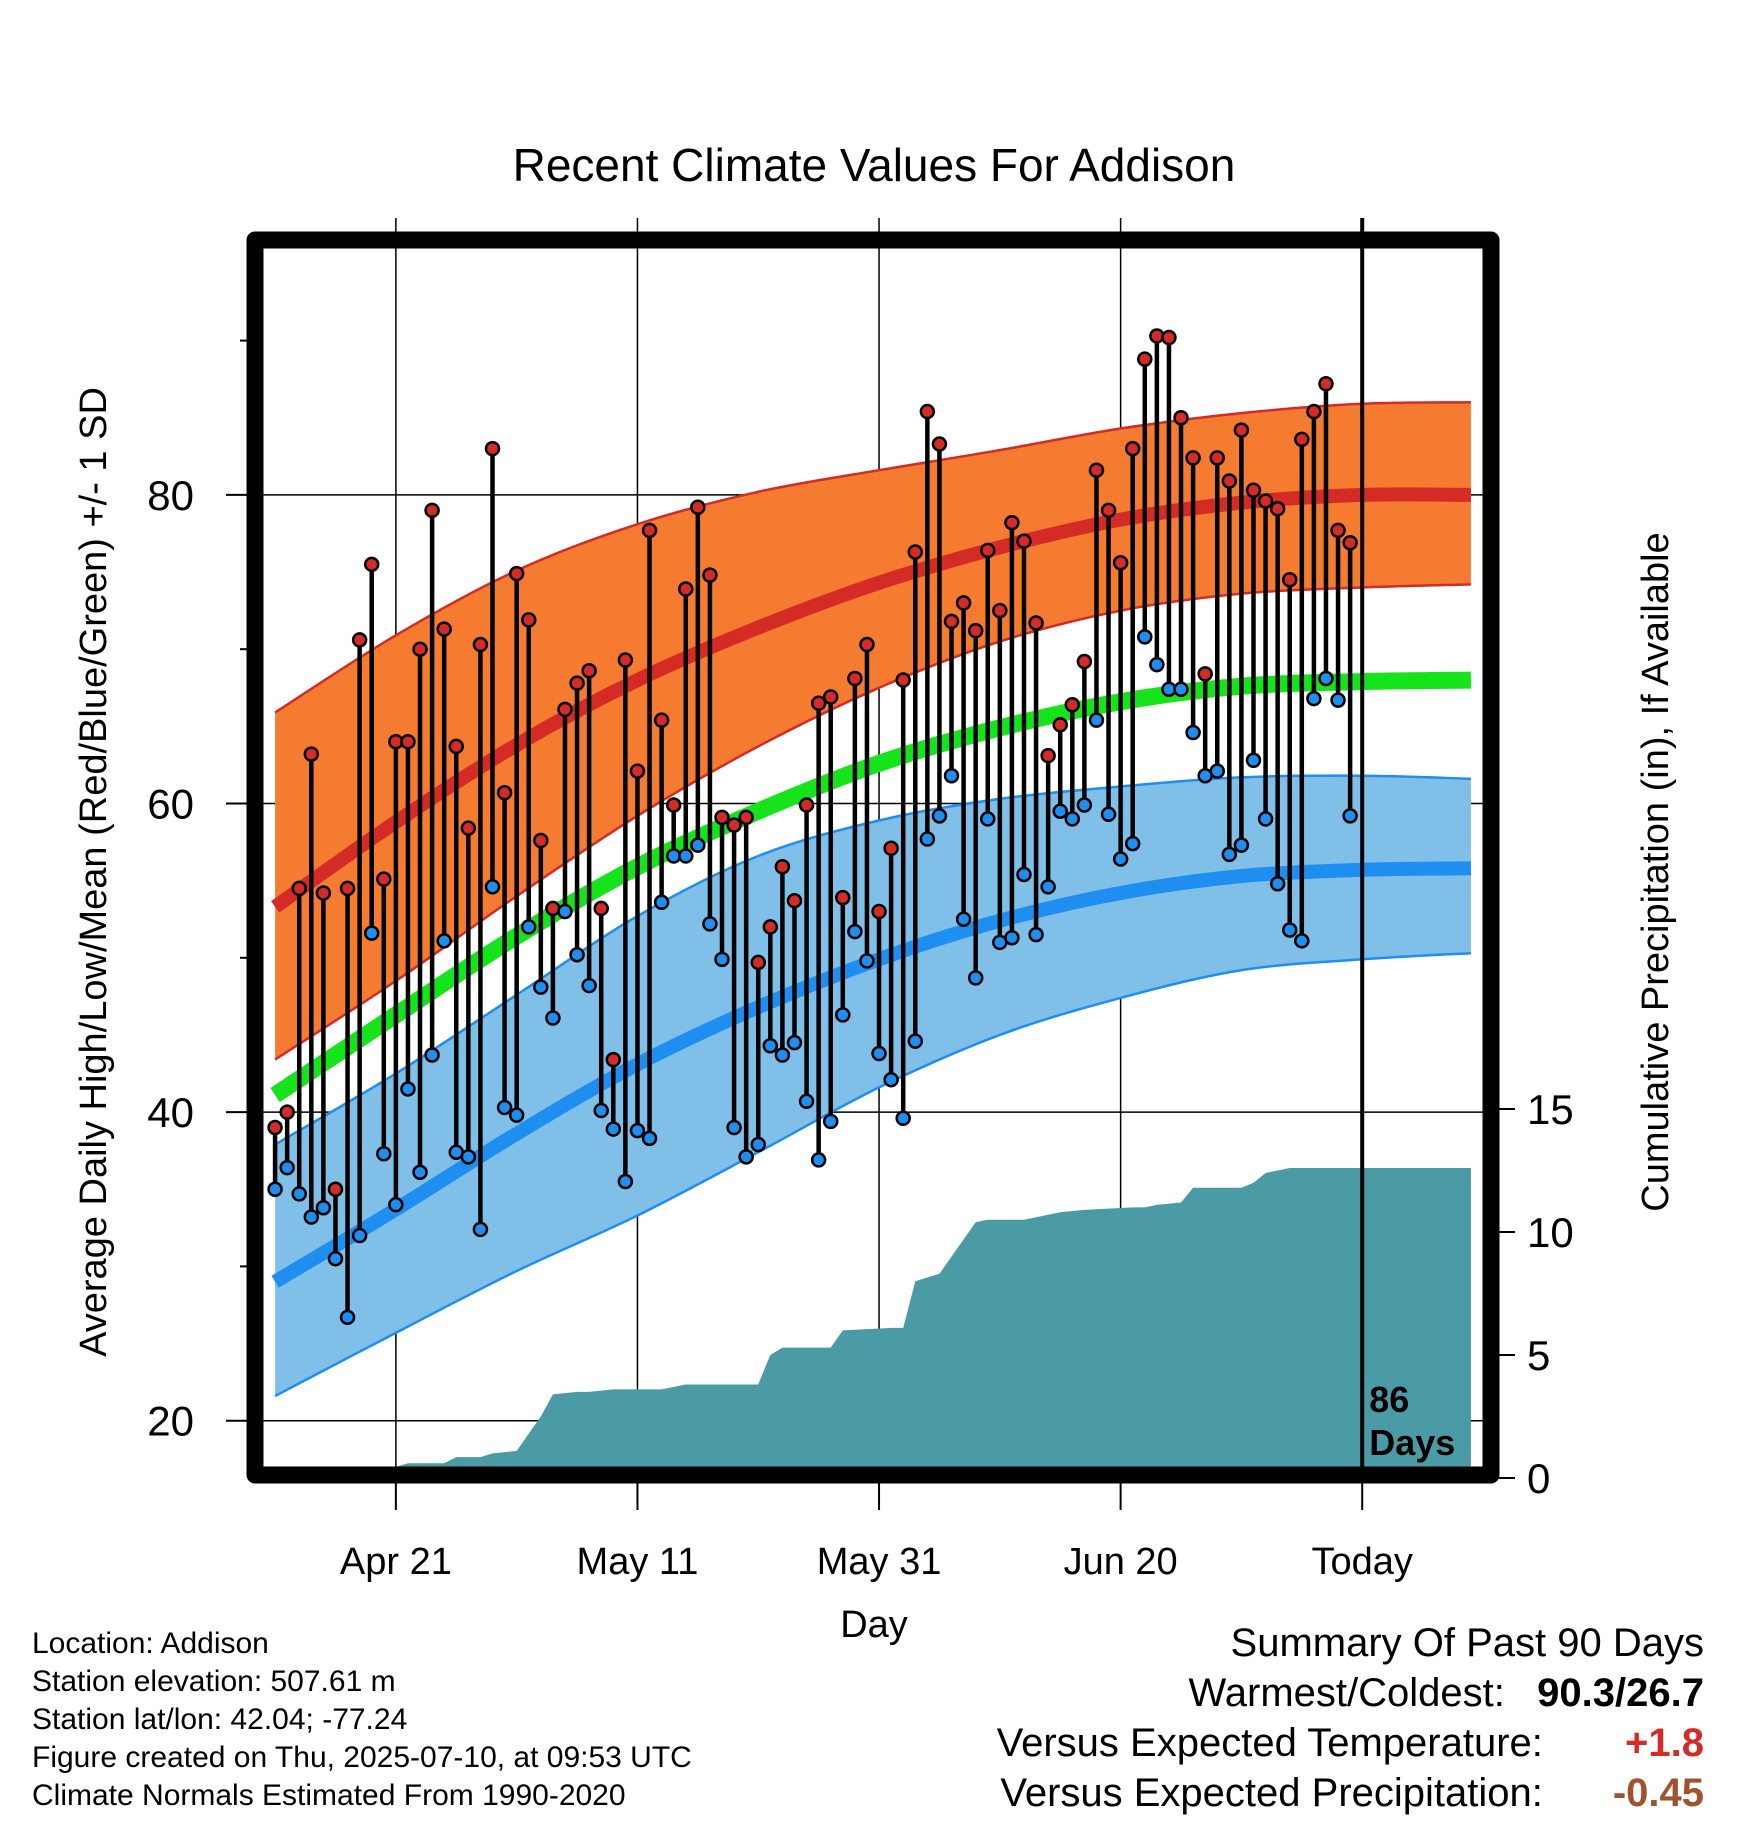 Image resolution: width=1748 pixels, height=1828 pixels. What do you see at coordinates (1538, 1478) in the screenshot?
I see `y2-tick-label: 0` at bounding box center [1538, 1478].